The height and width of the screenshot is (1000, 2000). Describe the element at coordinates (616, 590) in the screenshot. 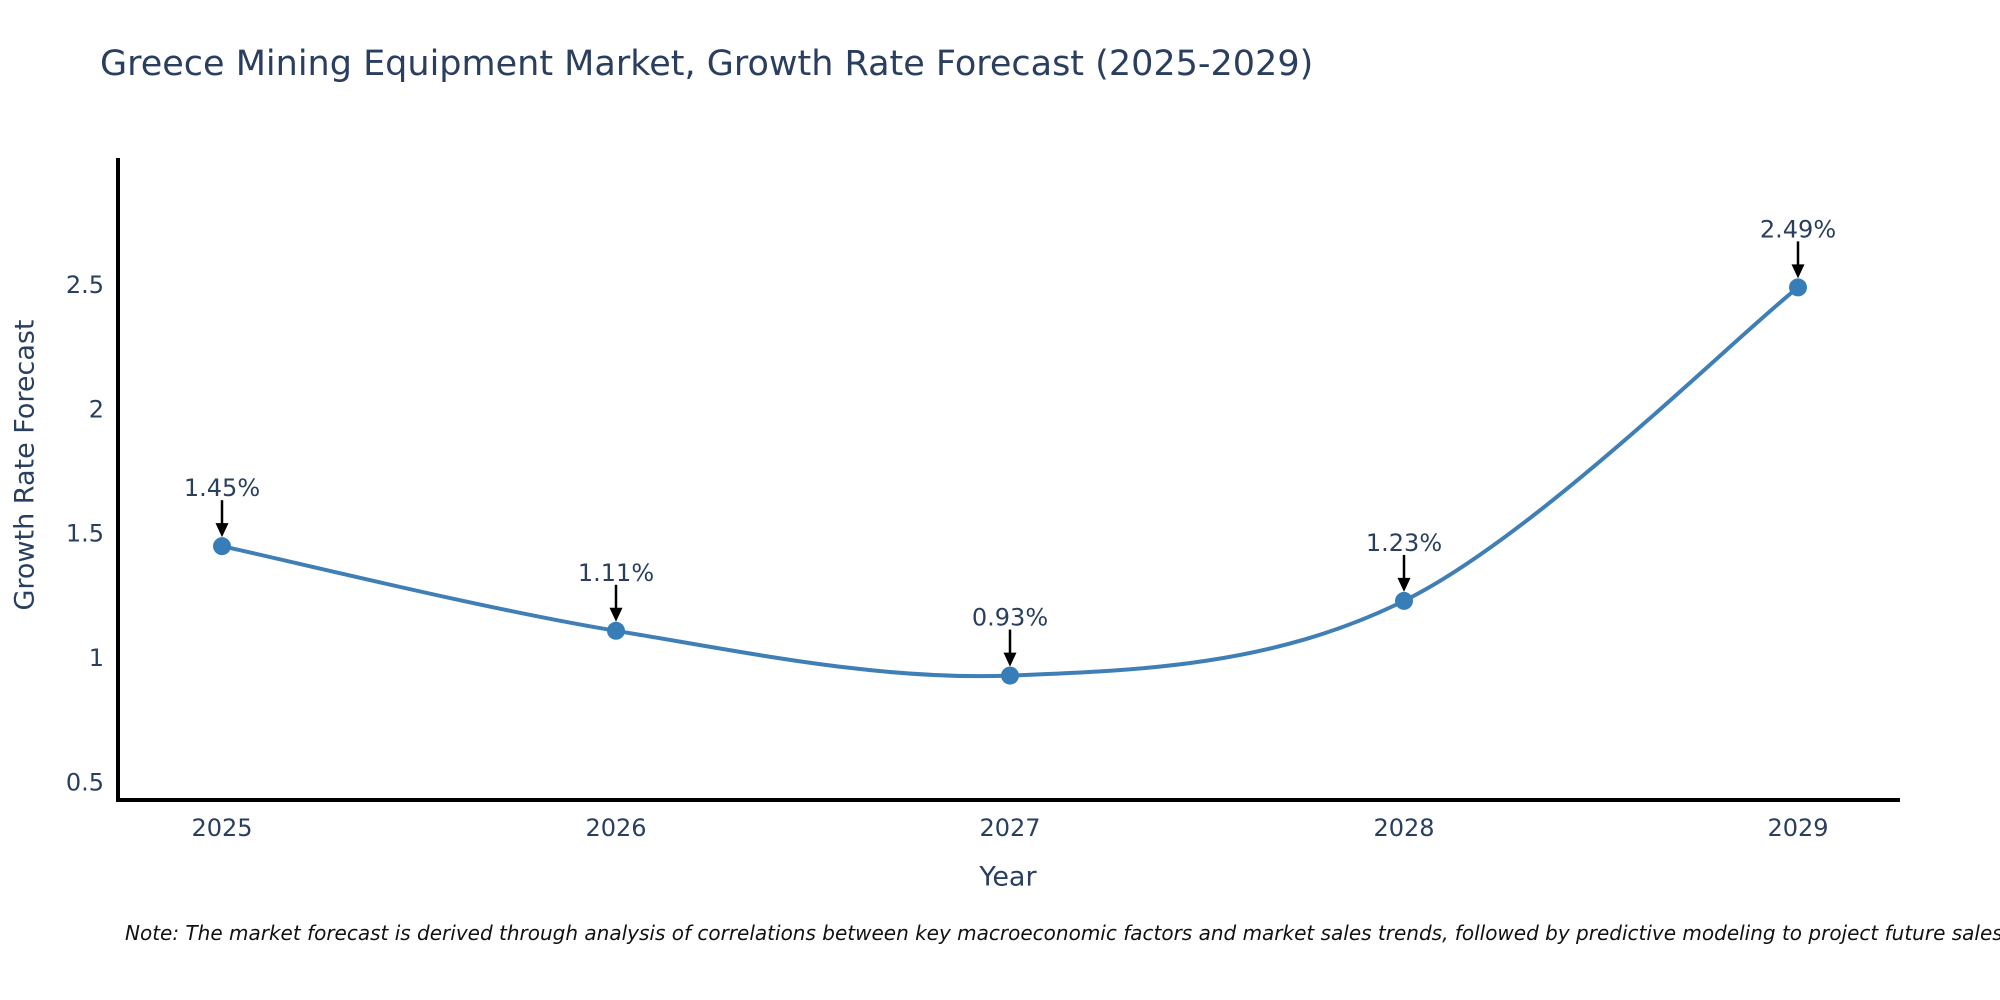

I see `point-annotation: 1.11%` at that location.